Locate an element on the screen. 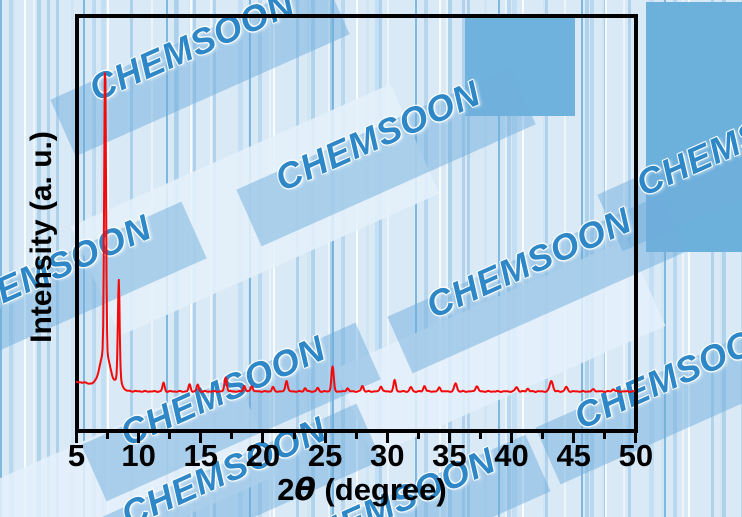 This screenshot has height=517, width=742. x-axis-title-suffix: (degree) is located at coordinates (381, 489).